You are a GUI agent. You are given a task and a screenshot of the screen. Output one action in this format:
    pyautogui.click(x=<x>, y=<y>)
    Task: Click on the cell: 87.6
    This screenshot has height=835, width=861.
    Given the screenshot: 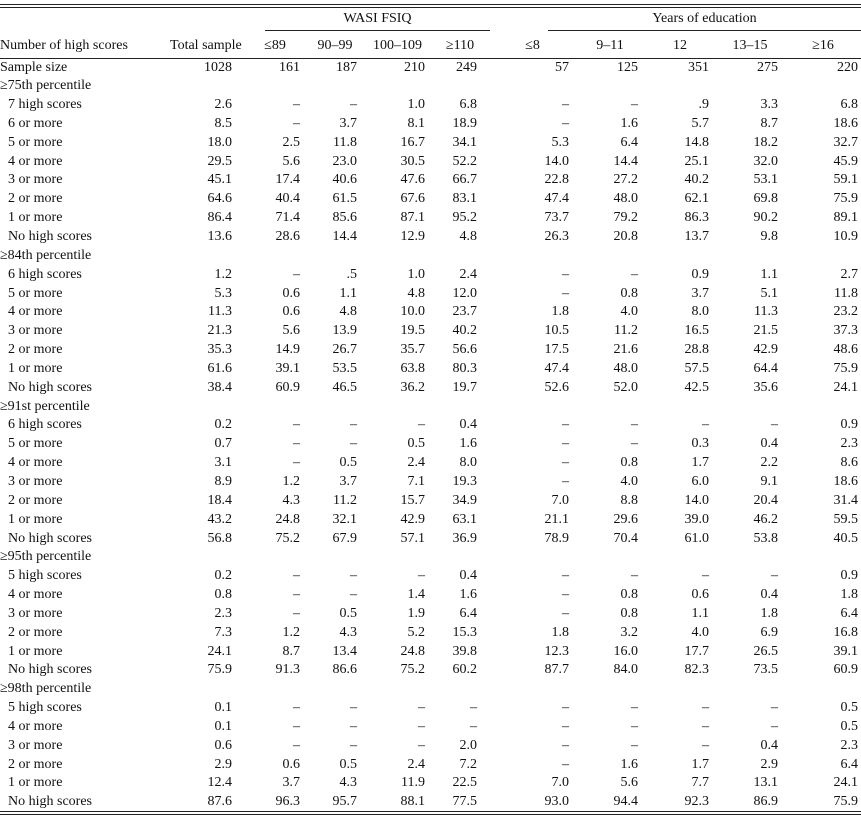 What is the action you would take?
    pyautogui.click(x=220, y=801)
    